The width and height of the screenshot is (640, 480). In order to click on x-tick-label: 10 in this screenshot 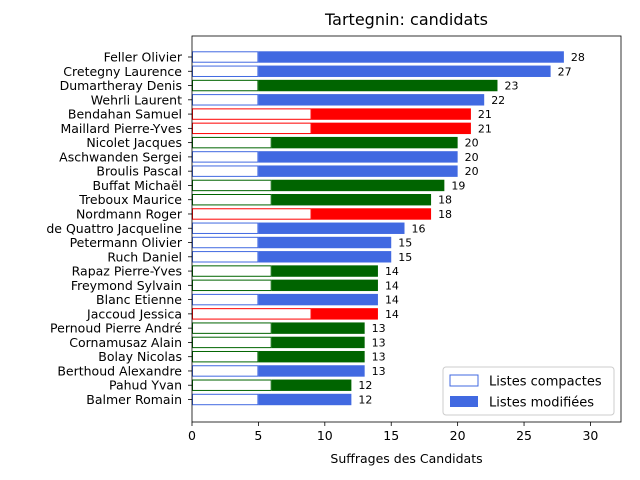, I will do `click(325, 435)`.